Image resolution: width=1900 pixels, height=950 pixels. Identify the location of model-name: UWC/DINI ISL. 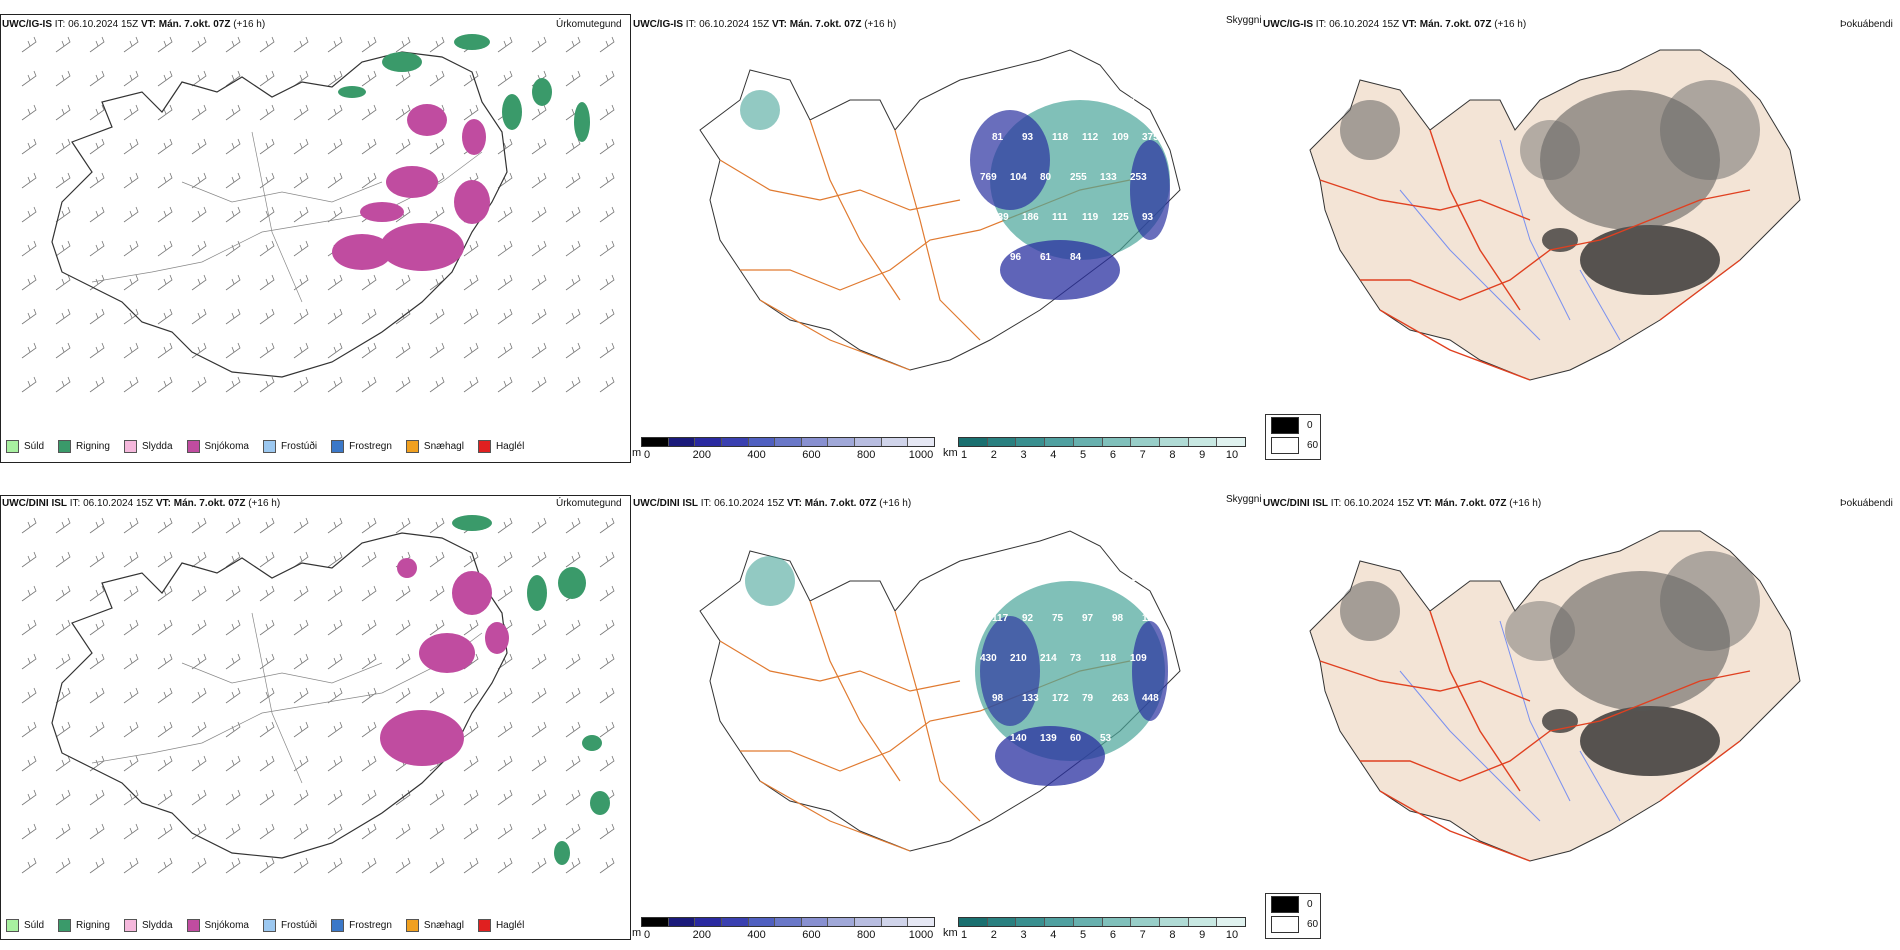
(1295, 503).